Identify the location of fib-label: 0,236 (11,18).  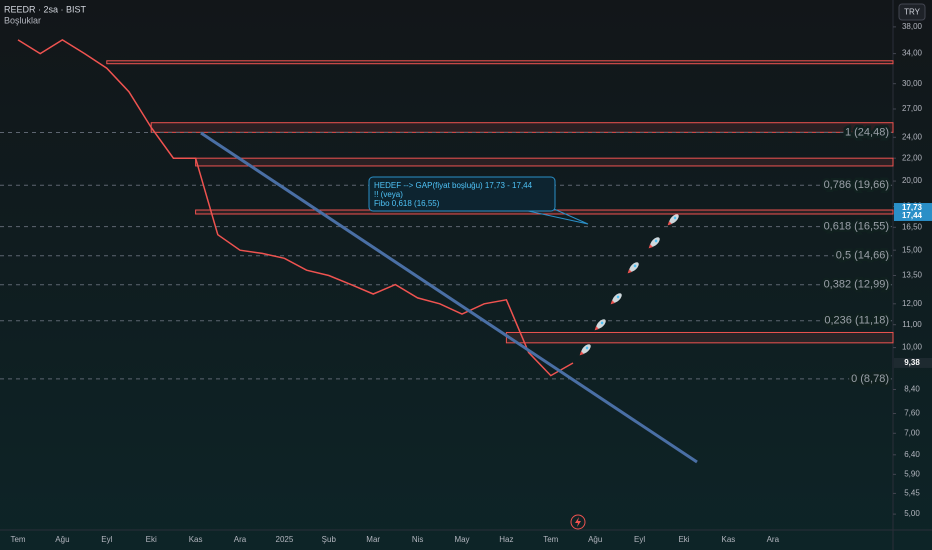
(856, 321).